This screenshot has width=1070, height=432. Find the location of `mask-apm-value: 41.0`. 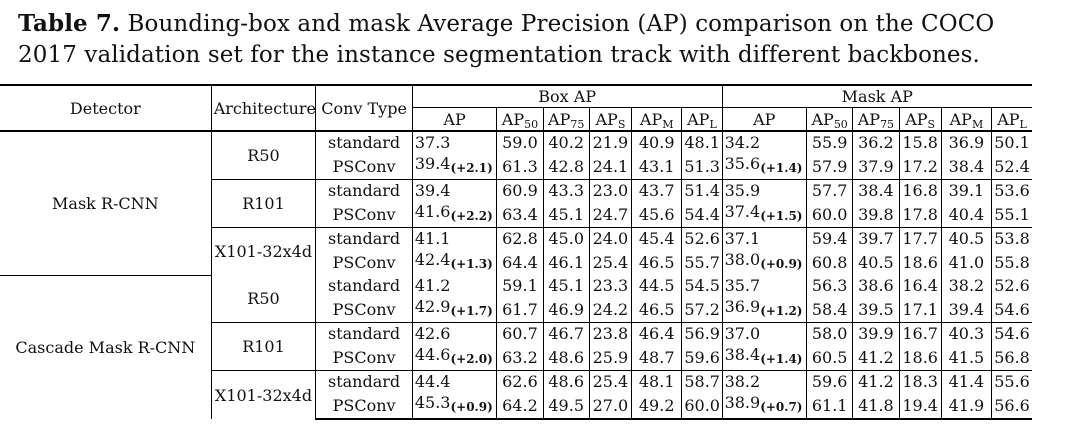

mask-apm-value: 41.0 is located at coordinates (967, 262).